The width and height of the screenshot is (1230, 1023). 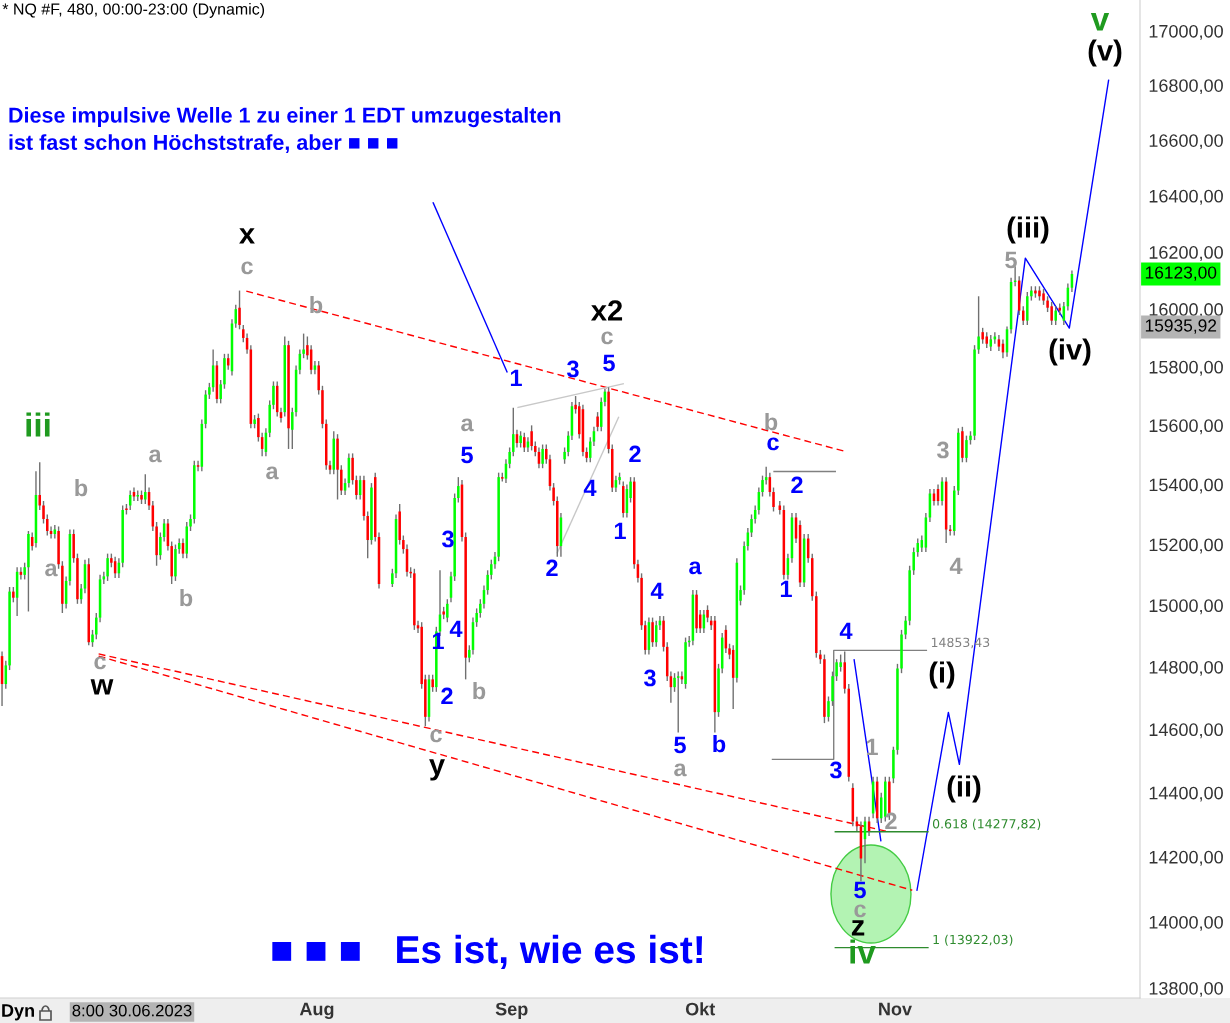 What do you see at coordinates (895, 1009) in the screenshot?
I see `x-tick-label: Nov` at bounding box center [895, 1009].